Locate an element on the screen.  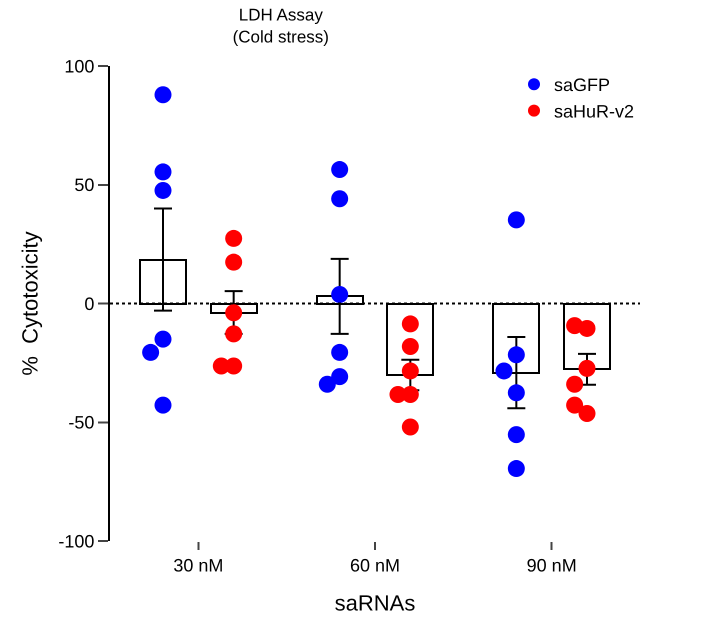
x-axis-title: saRNAs is located at coordinates (375, 603).